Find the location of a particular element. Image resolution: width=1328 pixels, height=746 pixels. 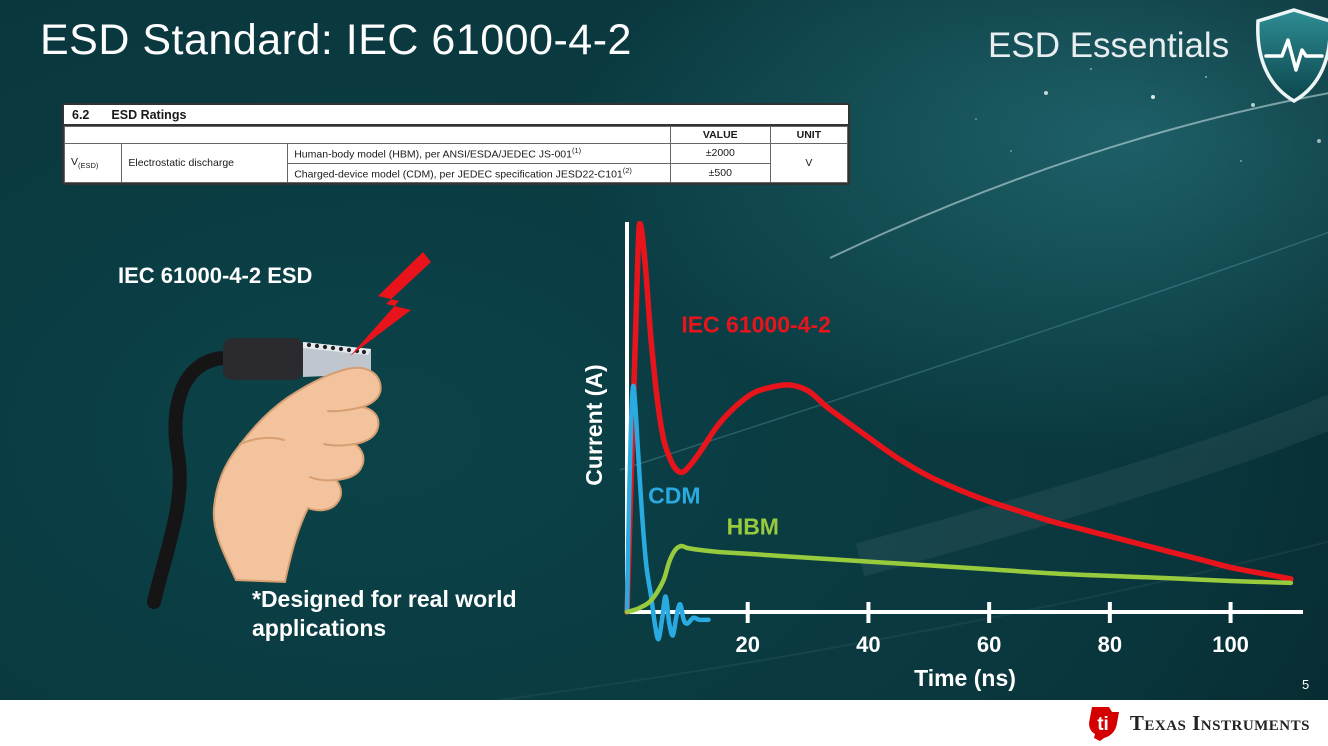

footer-bar: ti Texas Instruments is located at coordinates (664, 723).